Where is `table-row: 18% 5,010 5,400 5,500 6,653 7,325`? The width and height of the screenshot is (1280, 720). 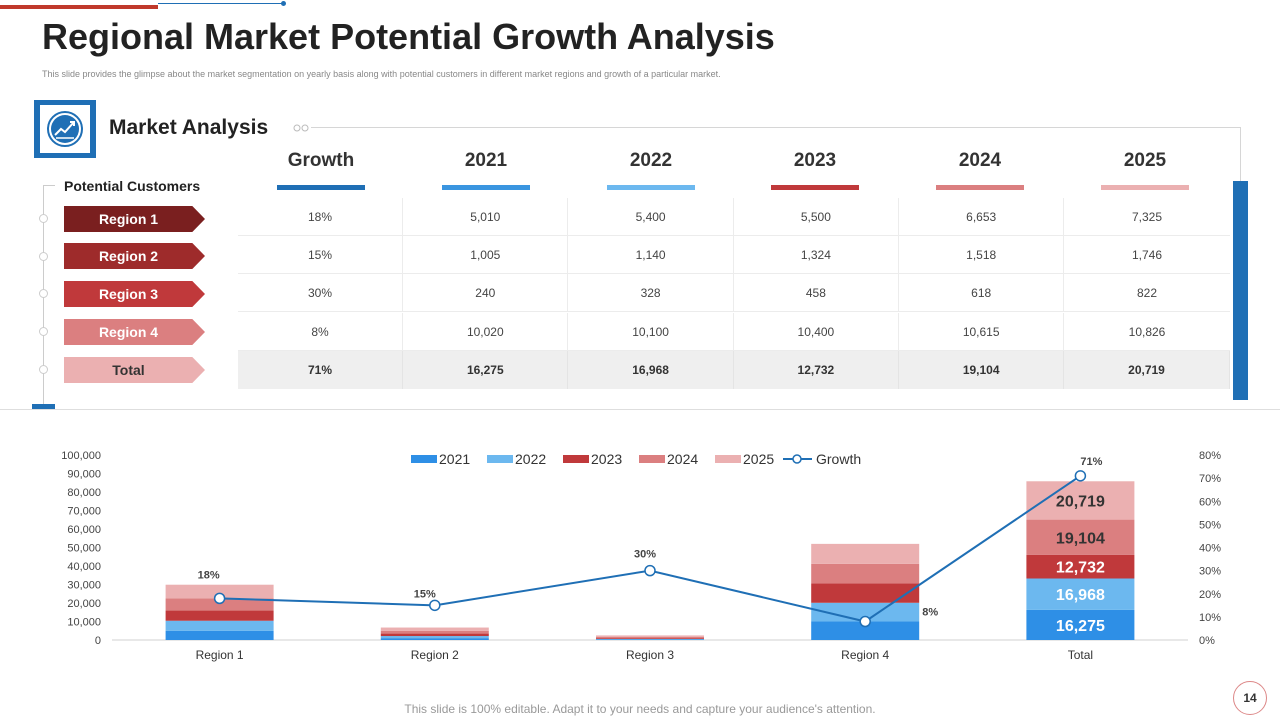 table-row: 18% 5,010 5,400 5,500 6,653 7,325 is located at coordinates (734, 217).